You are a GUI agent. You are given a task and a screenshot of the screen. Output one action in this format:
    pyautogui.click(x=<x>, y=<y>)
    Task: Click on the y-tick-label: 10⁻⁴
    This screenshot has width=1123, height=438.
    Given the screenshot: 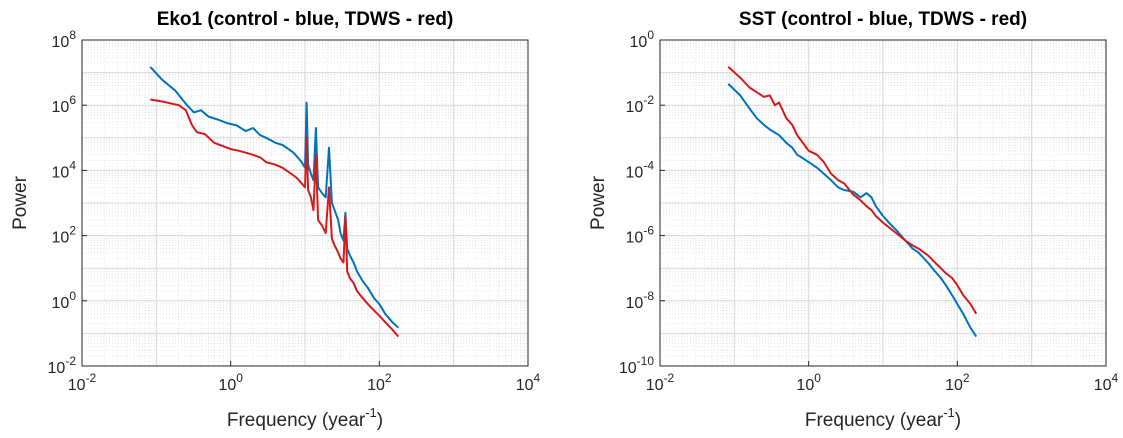 What is the action you would take?
    pyautogui.click(x=640, y=169)
    